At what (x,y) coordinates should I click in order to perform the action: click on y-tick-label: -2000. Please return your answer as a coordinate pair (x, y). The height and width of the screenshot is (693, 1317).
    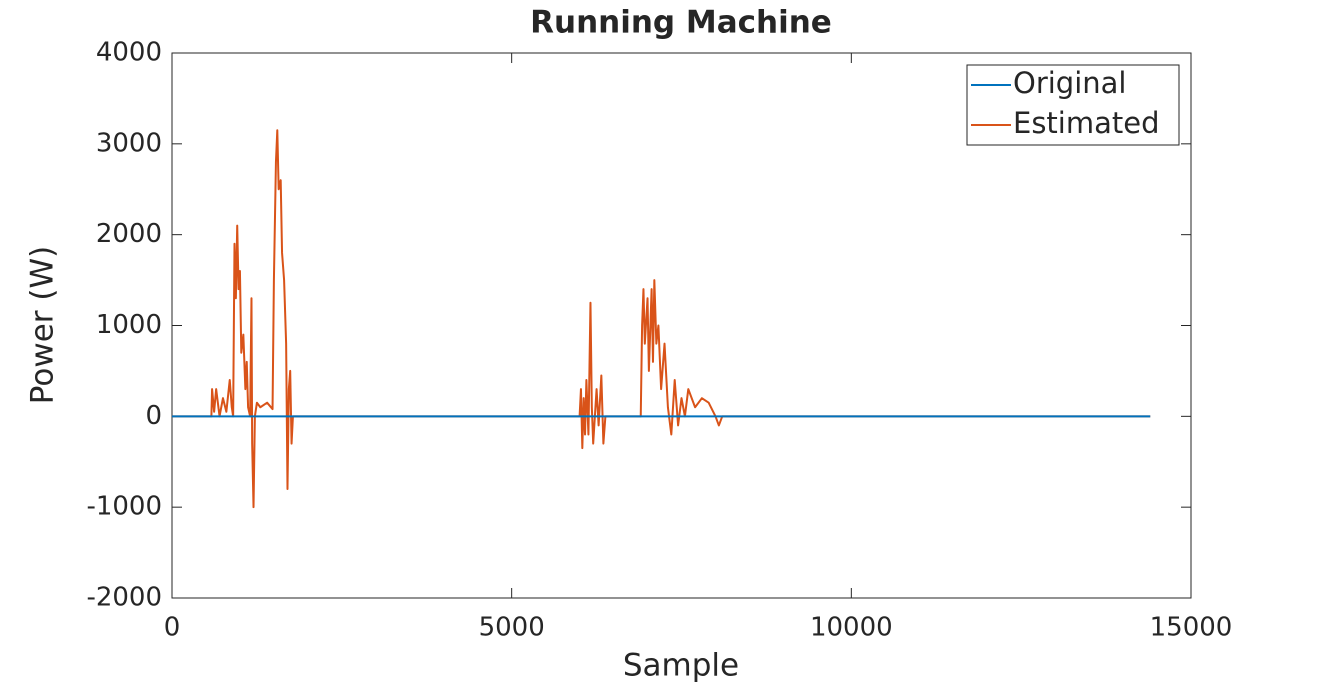
    Looking at the image, I should click on (124, 598).